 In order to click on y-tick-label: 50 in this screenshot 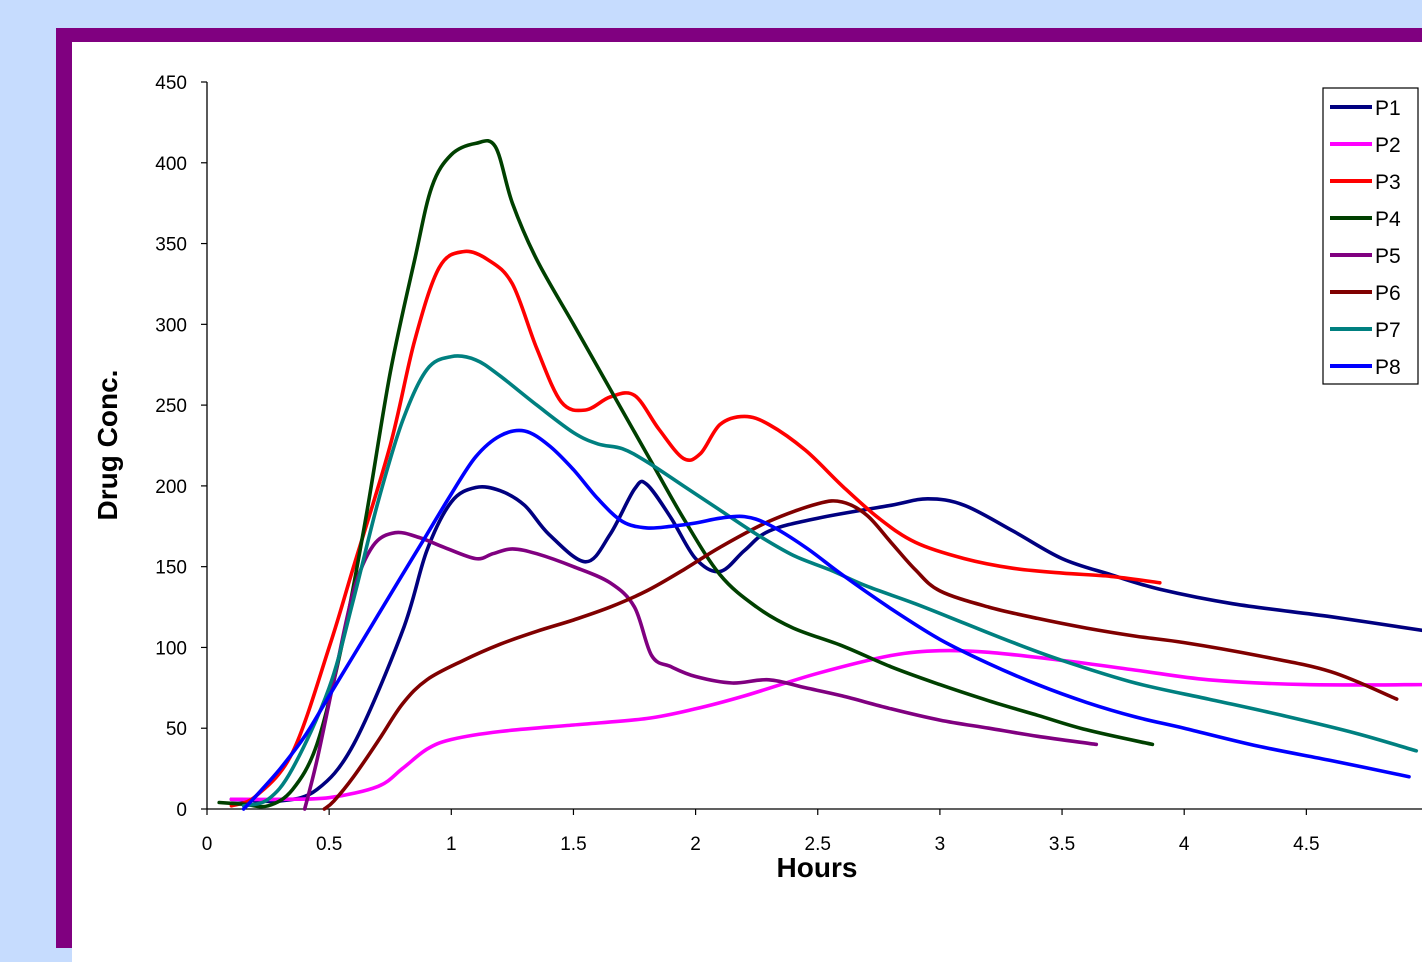, I will do `click(176, 729)`.